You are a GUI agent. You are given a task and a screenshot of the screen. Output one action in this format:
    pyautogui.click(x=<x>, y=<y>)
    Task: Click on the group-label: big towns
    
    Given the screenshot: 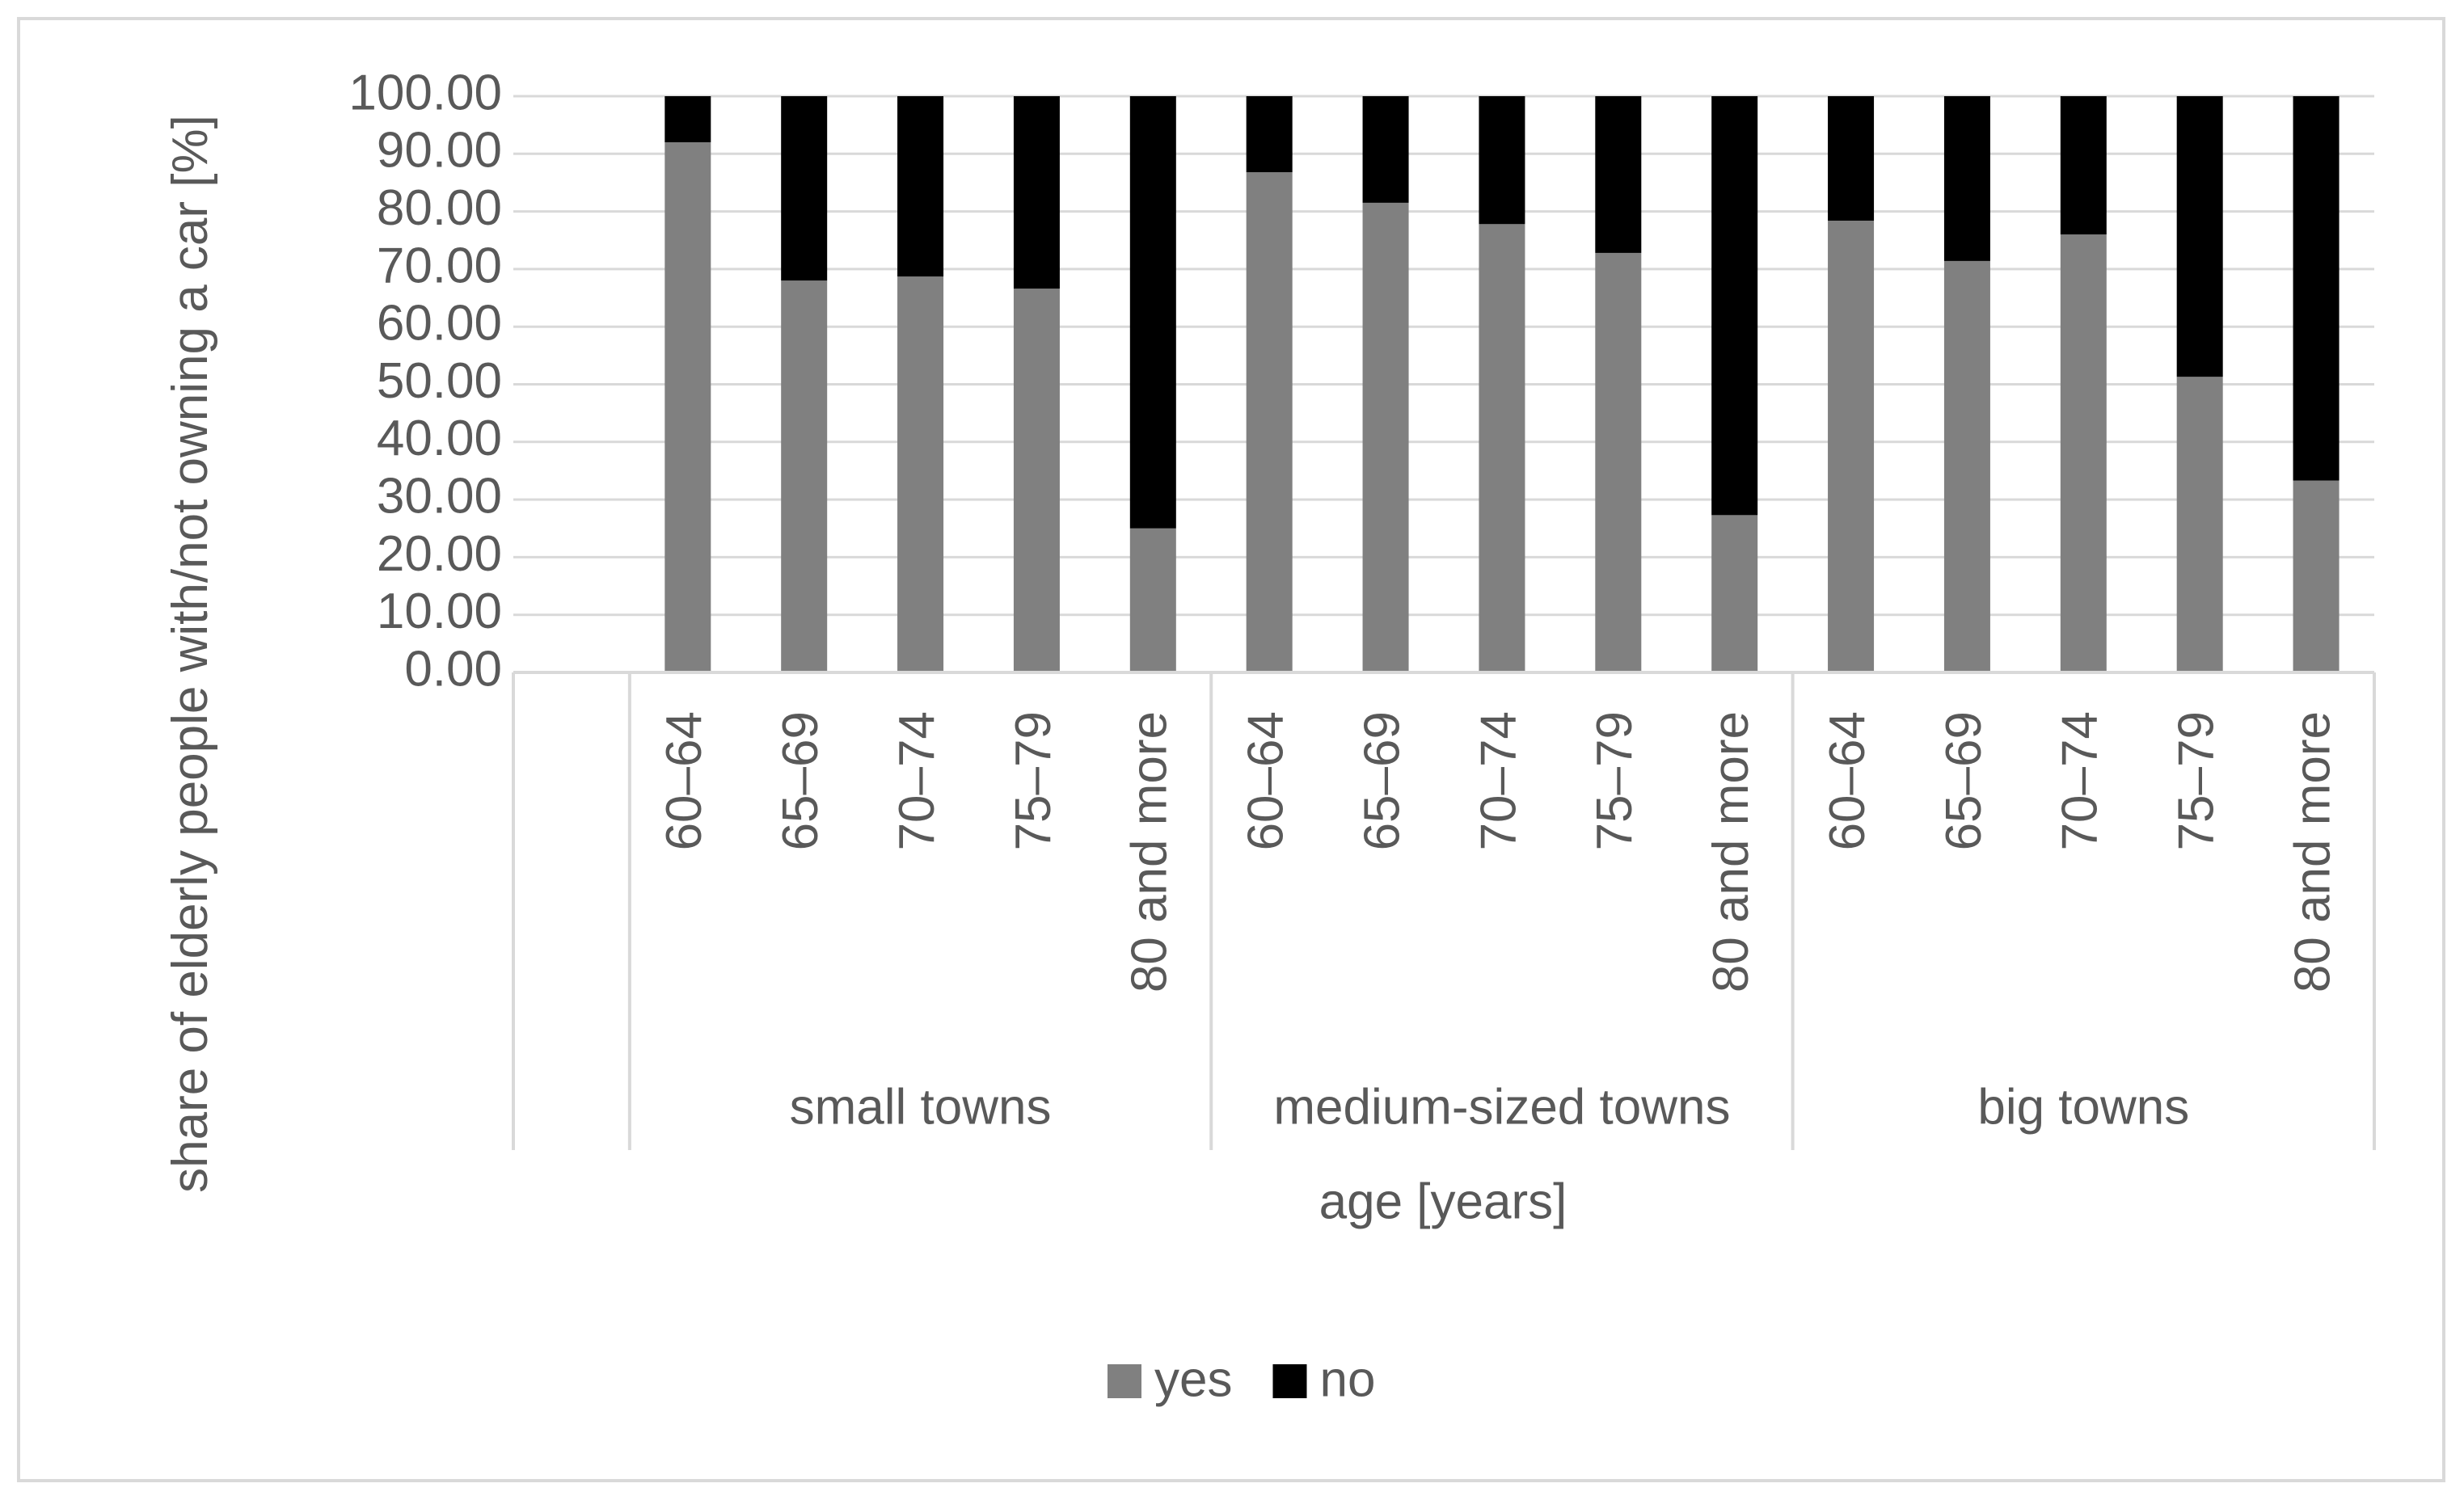 What is the action you would take?
    pyautogui.click(x=2083, y=1107)
    